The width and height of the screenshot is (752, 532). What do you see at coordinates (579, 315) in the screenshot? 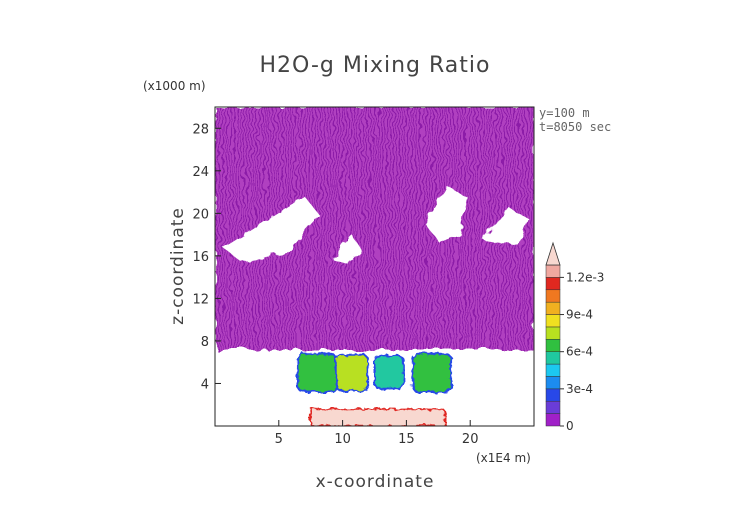
I see `colorbar-tick-label: 9e-4` at bounding box center [579, 315].